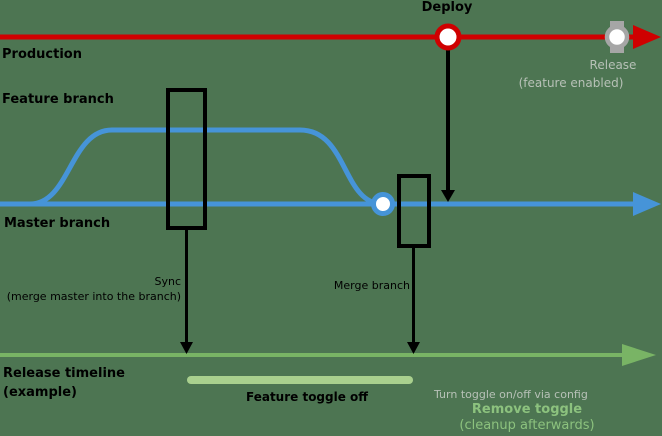 Image resolution: width=662 pixels, height=436 pixels. I want to click on release-dot-tab-bottom, so click(617, 49).